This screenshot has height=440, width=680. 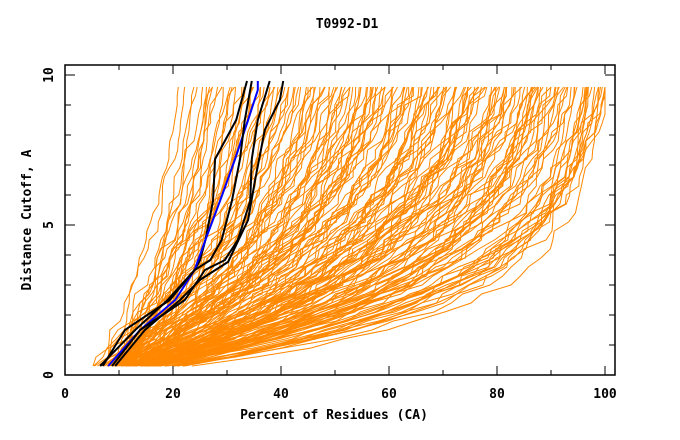 What do you see at coordinates (49, 75) in the screenshot?
I see `y-tick-label: 10` at bounding box center [49, 75].